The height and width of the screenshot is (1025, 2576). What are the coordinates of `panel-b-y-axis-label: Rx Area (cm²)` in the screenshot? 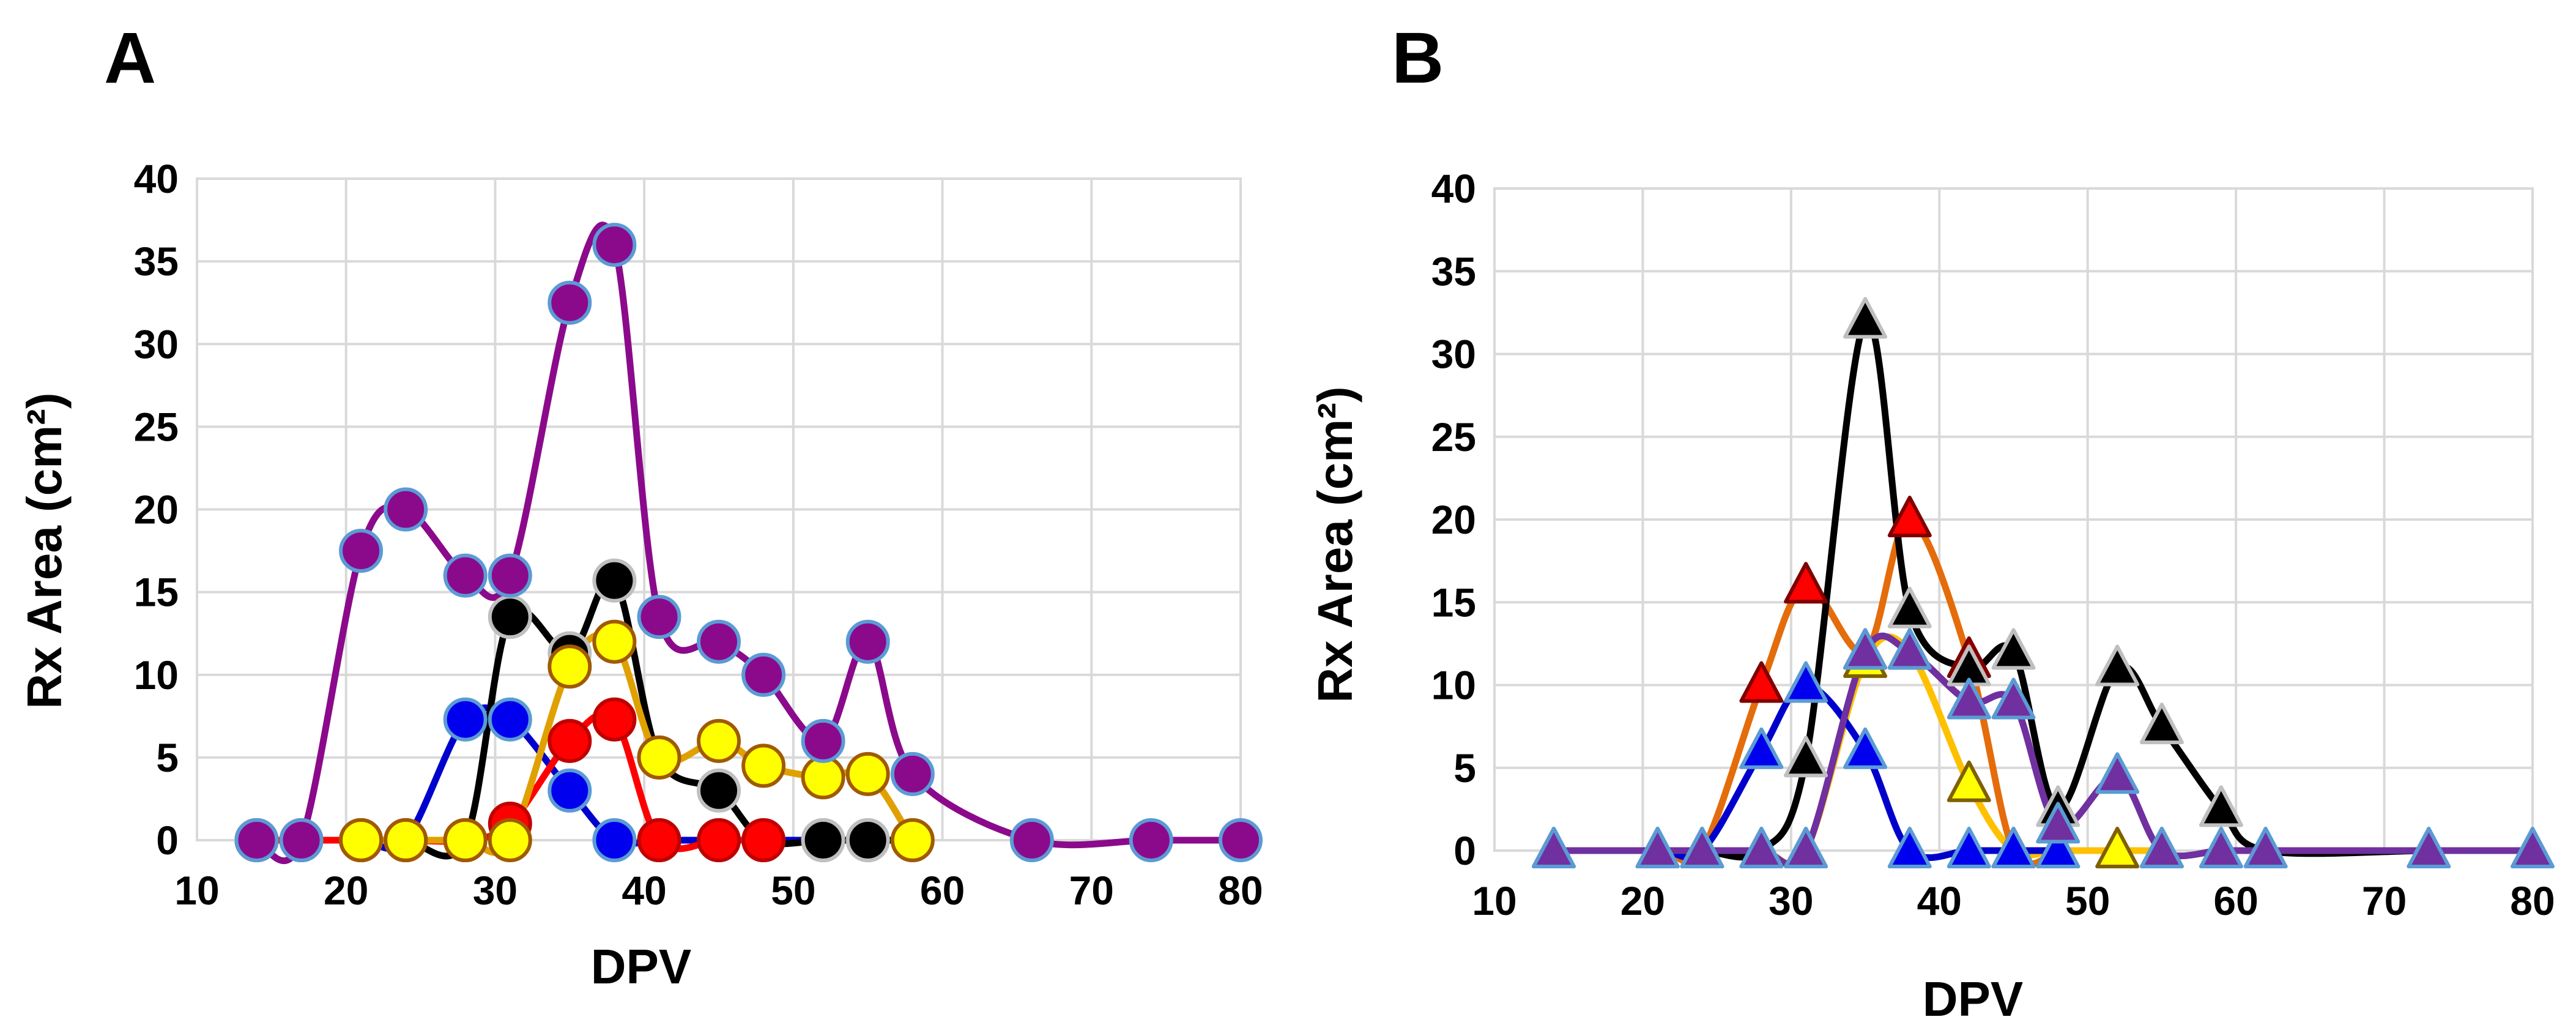 It's located at (1335, 544).